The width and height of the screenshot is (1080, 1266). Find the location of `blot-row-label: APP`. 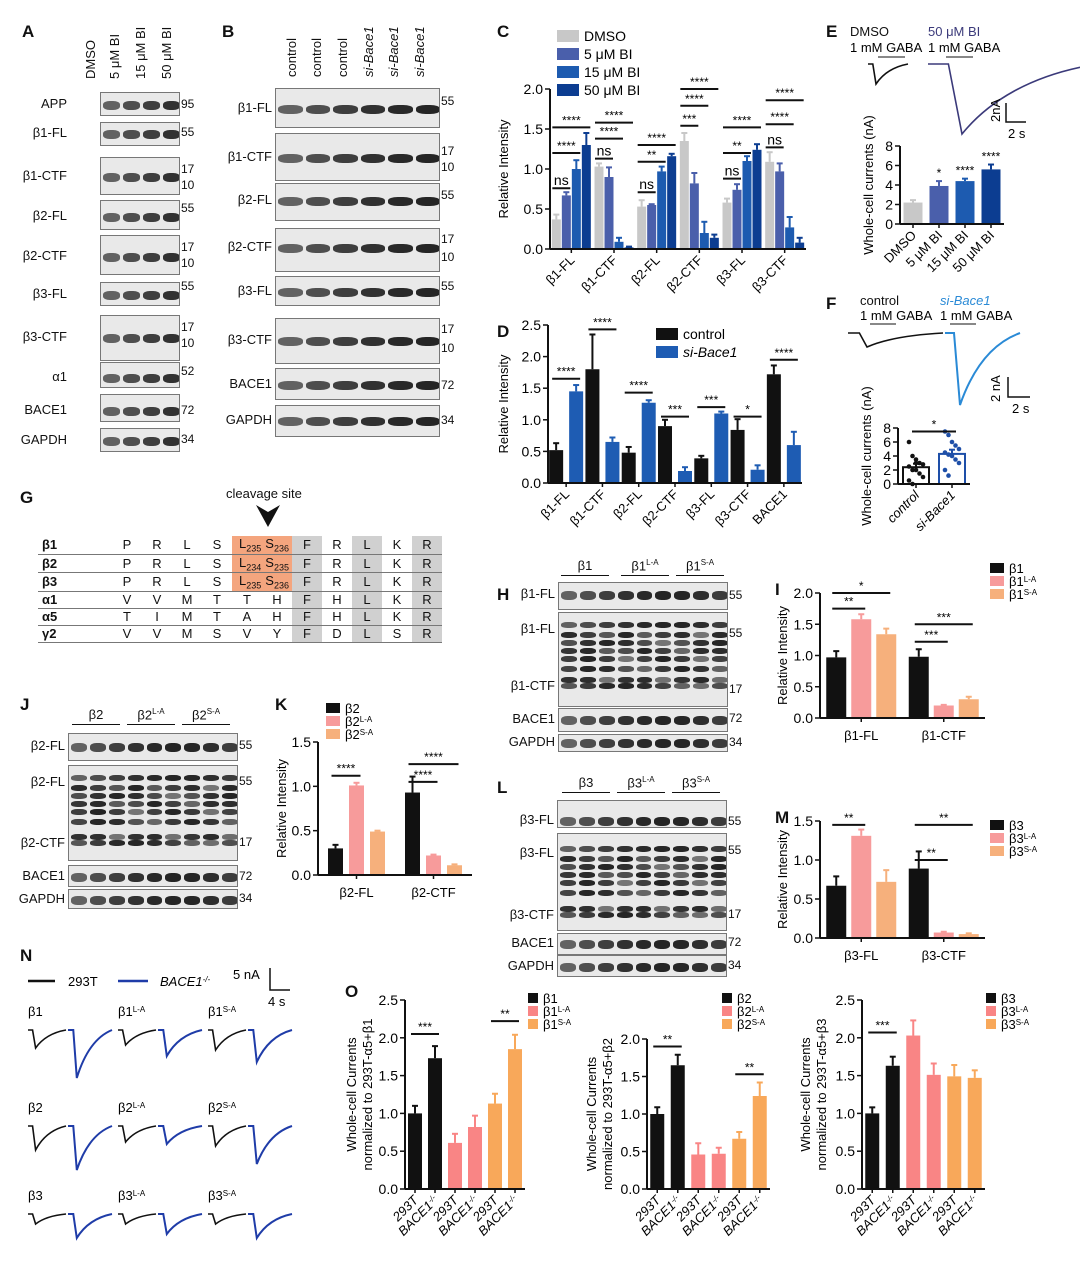

blot-row-label: APP is located at coordinates (53, 103).